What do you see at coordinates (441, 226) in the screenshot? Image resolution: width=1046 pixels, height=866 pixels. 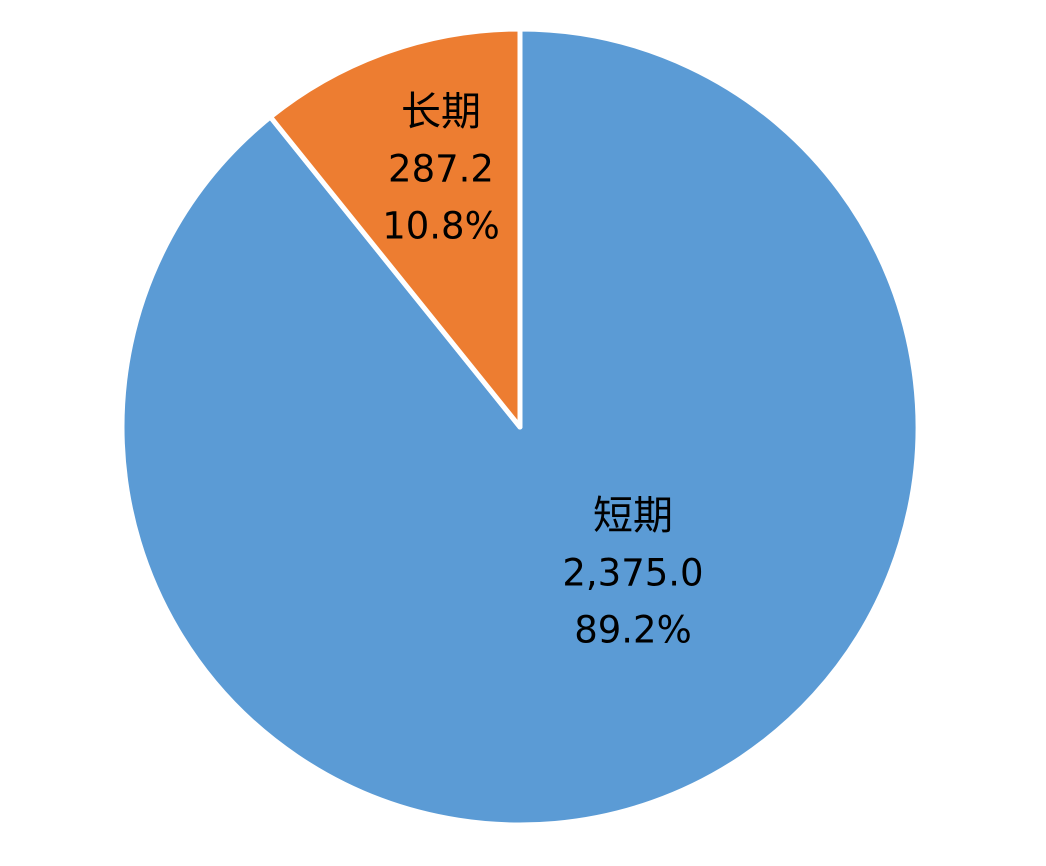 I see `slice-percent-label: 10.8%` at bounding box center [441, 226].